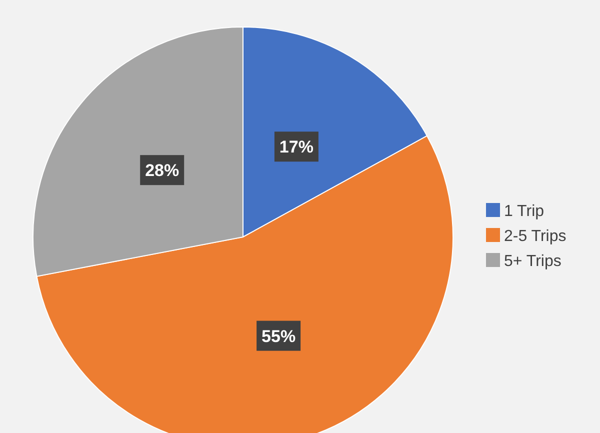 This screenshot has width=600, height=433. What do you see at coordinates (162, 170) in the screenshot?
I see `data-label: 28%` at bounding box center [162, 170].